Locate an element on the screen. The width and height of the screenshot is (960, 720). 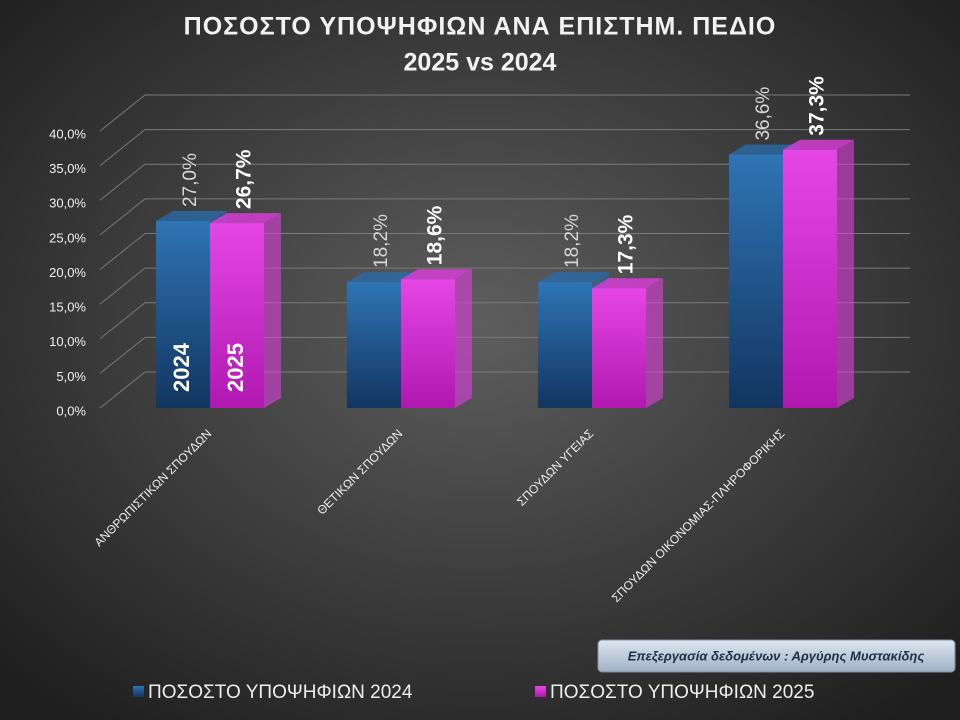
chart-subtitle: 2025 vs 2024 is located at coordinates (480, 63).